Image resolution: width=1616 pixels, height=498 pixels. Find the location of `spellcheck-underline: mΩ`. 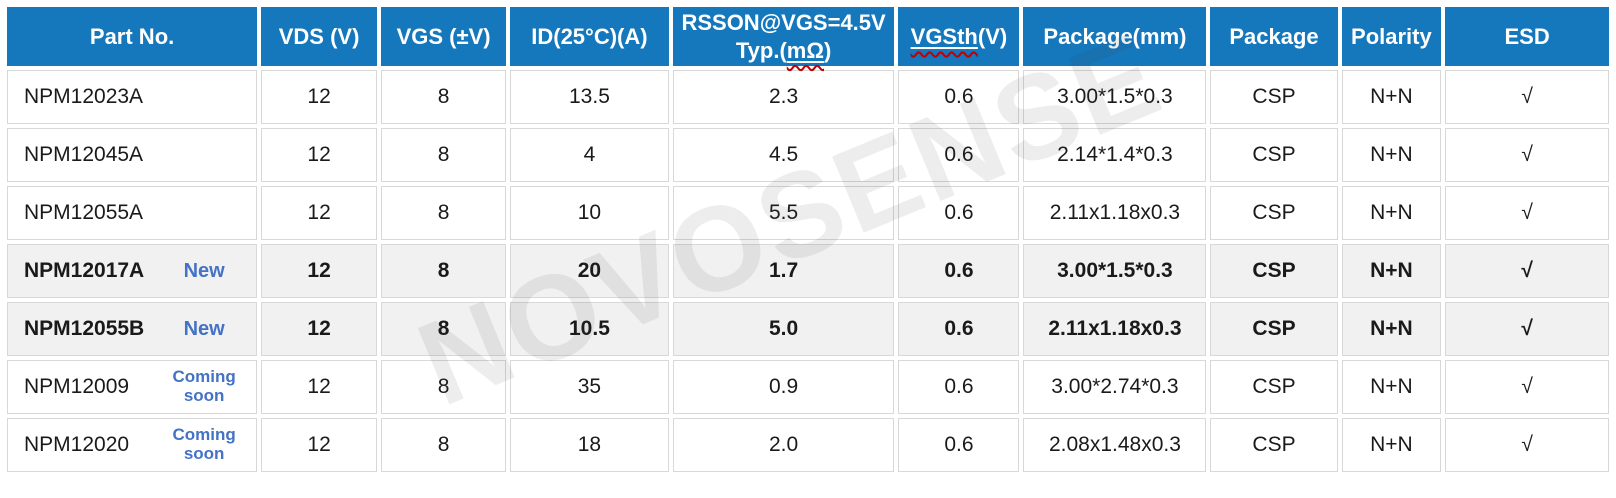

spellcheck-underline: mΩ is located at coordinates (805, 50).